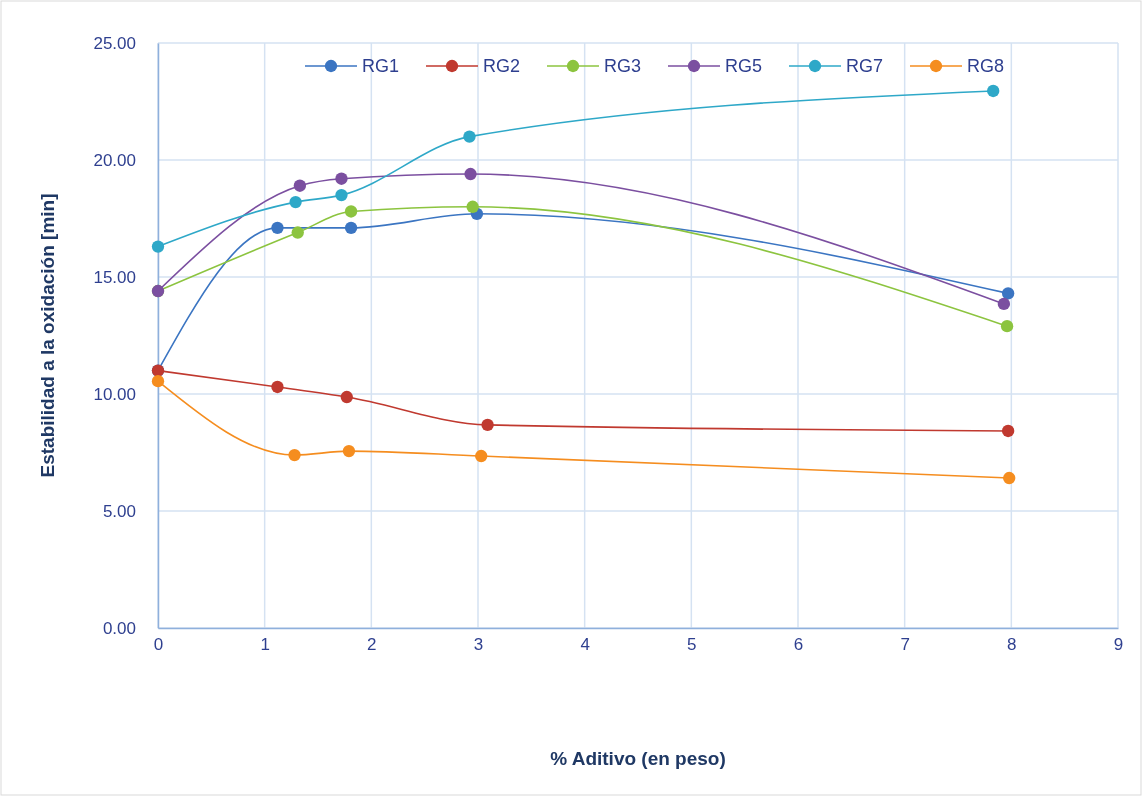 The height and width of the screenshot is (798, 1144). Describe the element at coordinates (798, 645) in the screenshot. I see `x-tick-label: 6` at that location.